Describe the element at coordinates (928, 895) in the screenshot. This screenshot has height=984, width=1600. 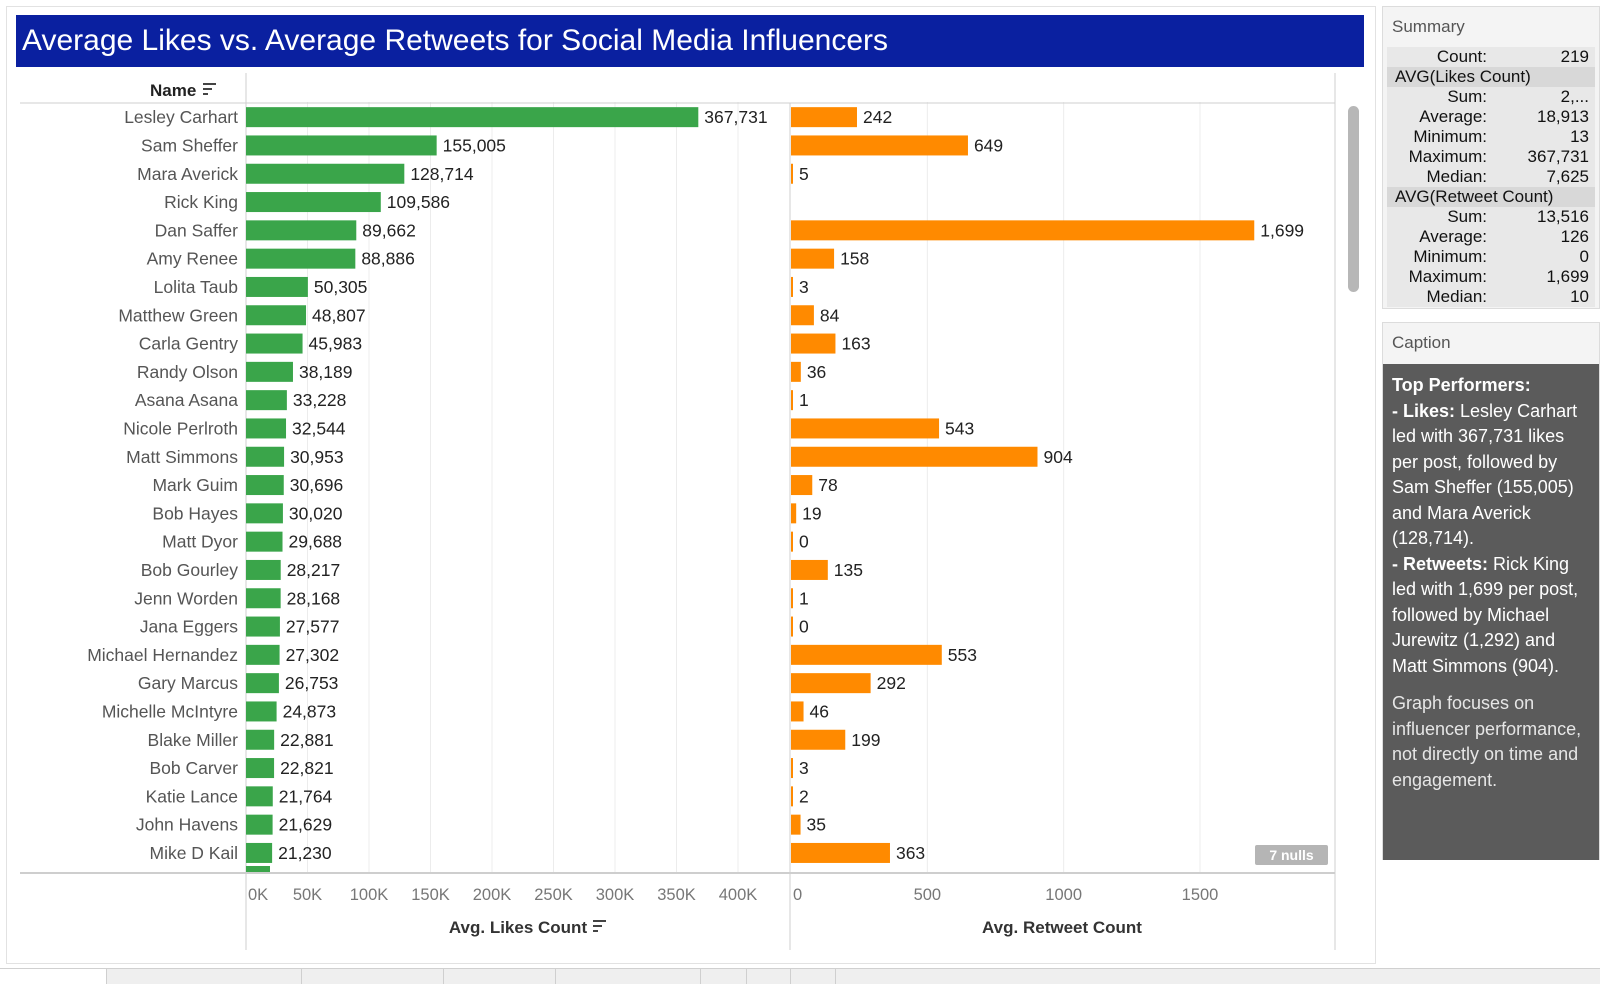
I see `tick-label: 500` at that location.